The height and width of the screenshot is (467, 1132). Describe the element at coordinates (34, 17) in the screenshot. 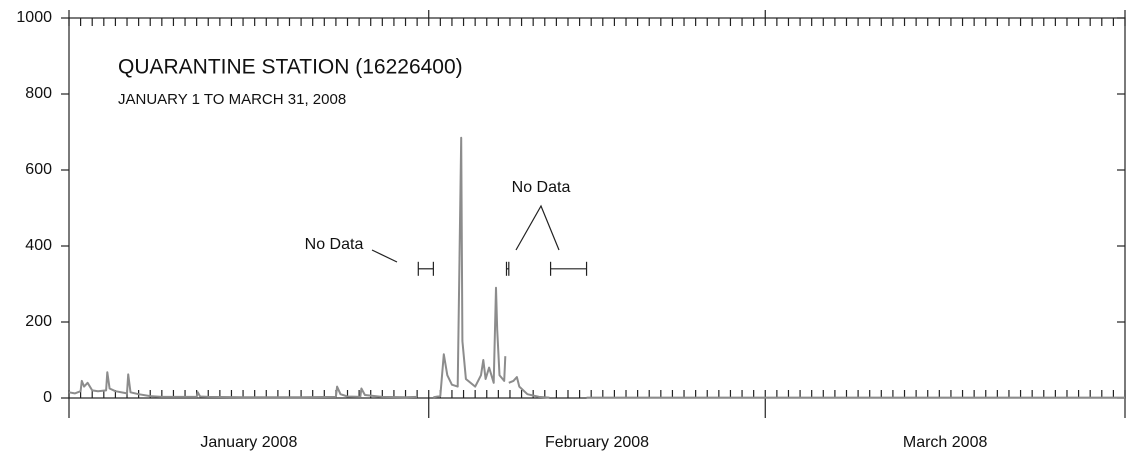

I see `y-tick-label: 1000` at that location.